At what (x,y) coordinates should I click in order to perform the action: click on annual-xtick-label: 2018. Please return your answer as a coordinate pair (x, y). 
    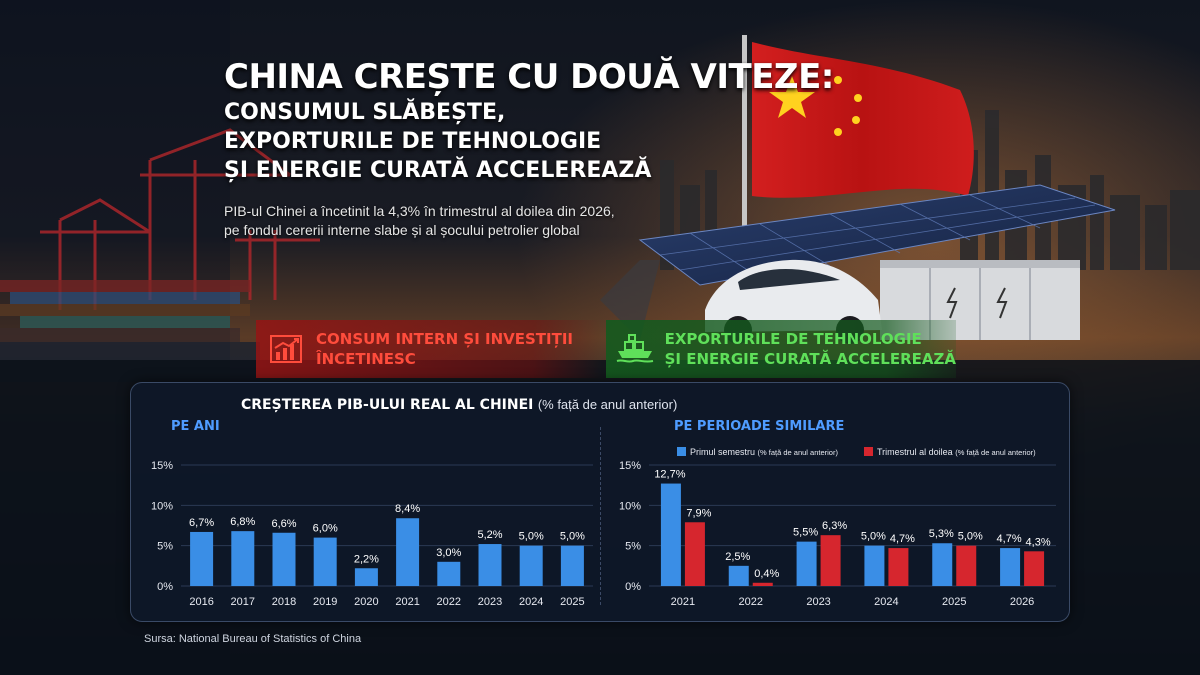
    Looking at the image, I should click on (284, 602).